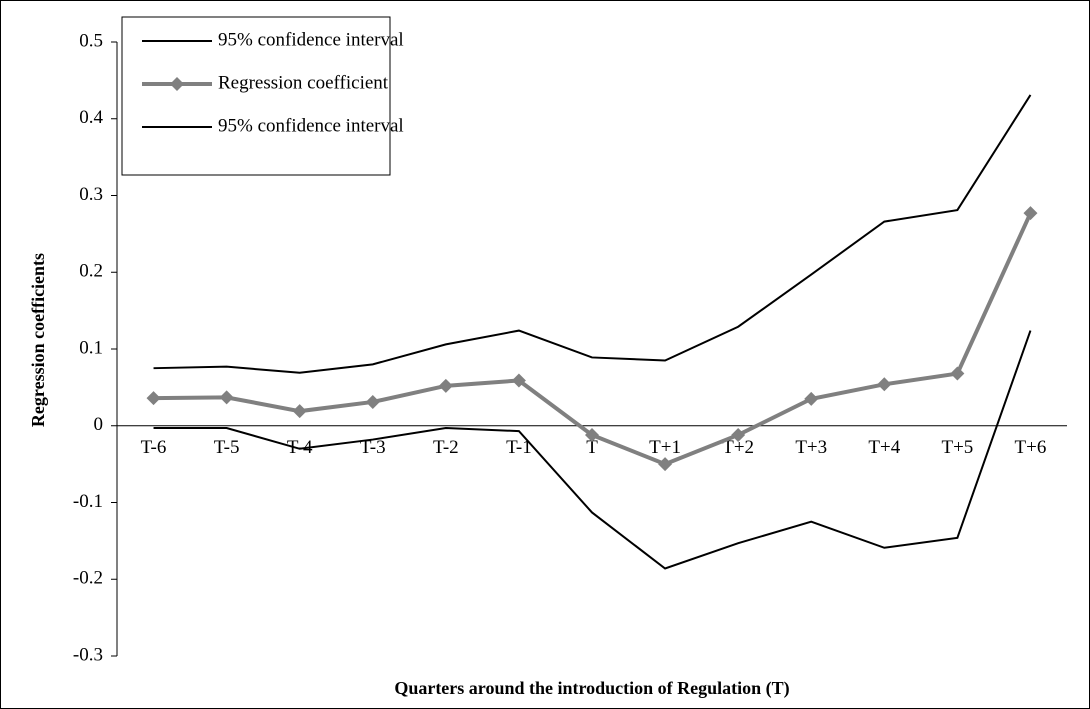 Image resolution: width=1090 pixels, height=709 pixels. Describe the element at coordinates (88, 578) in the screenshot. I see `y-tick-label: -0.2` at that location.